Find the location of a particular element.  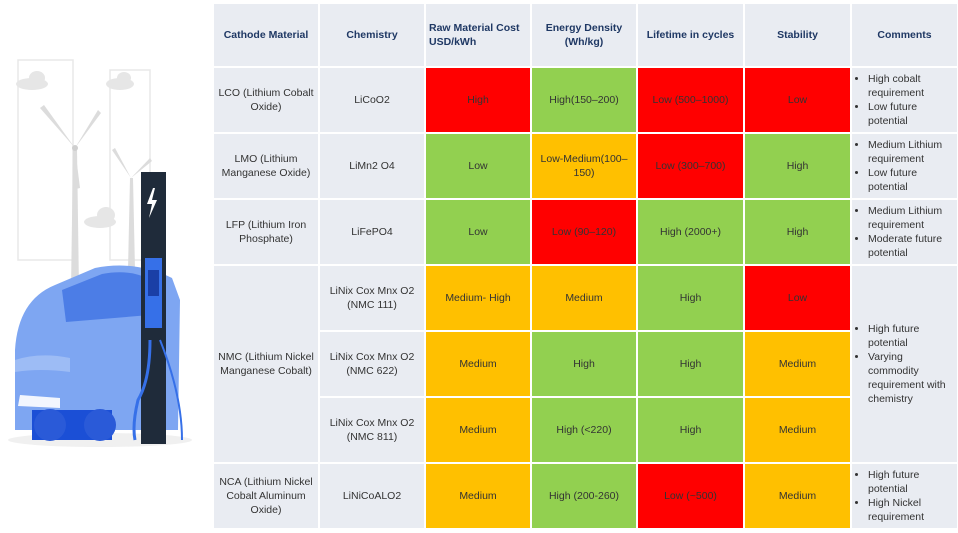

wind-turbine-icon is located at coordinates (96, 197).